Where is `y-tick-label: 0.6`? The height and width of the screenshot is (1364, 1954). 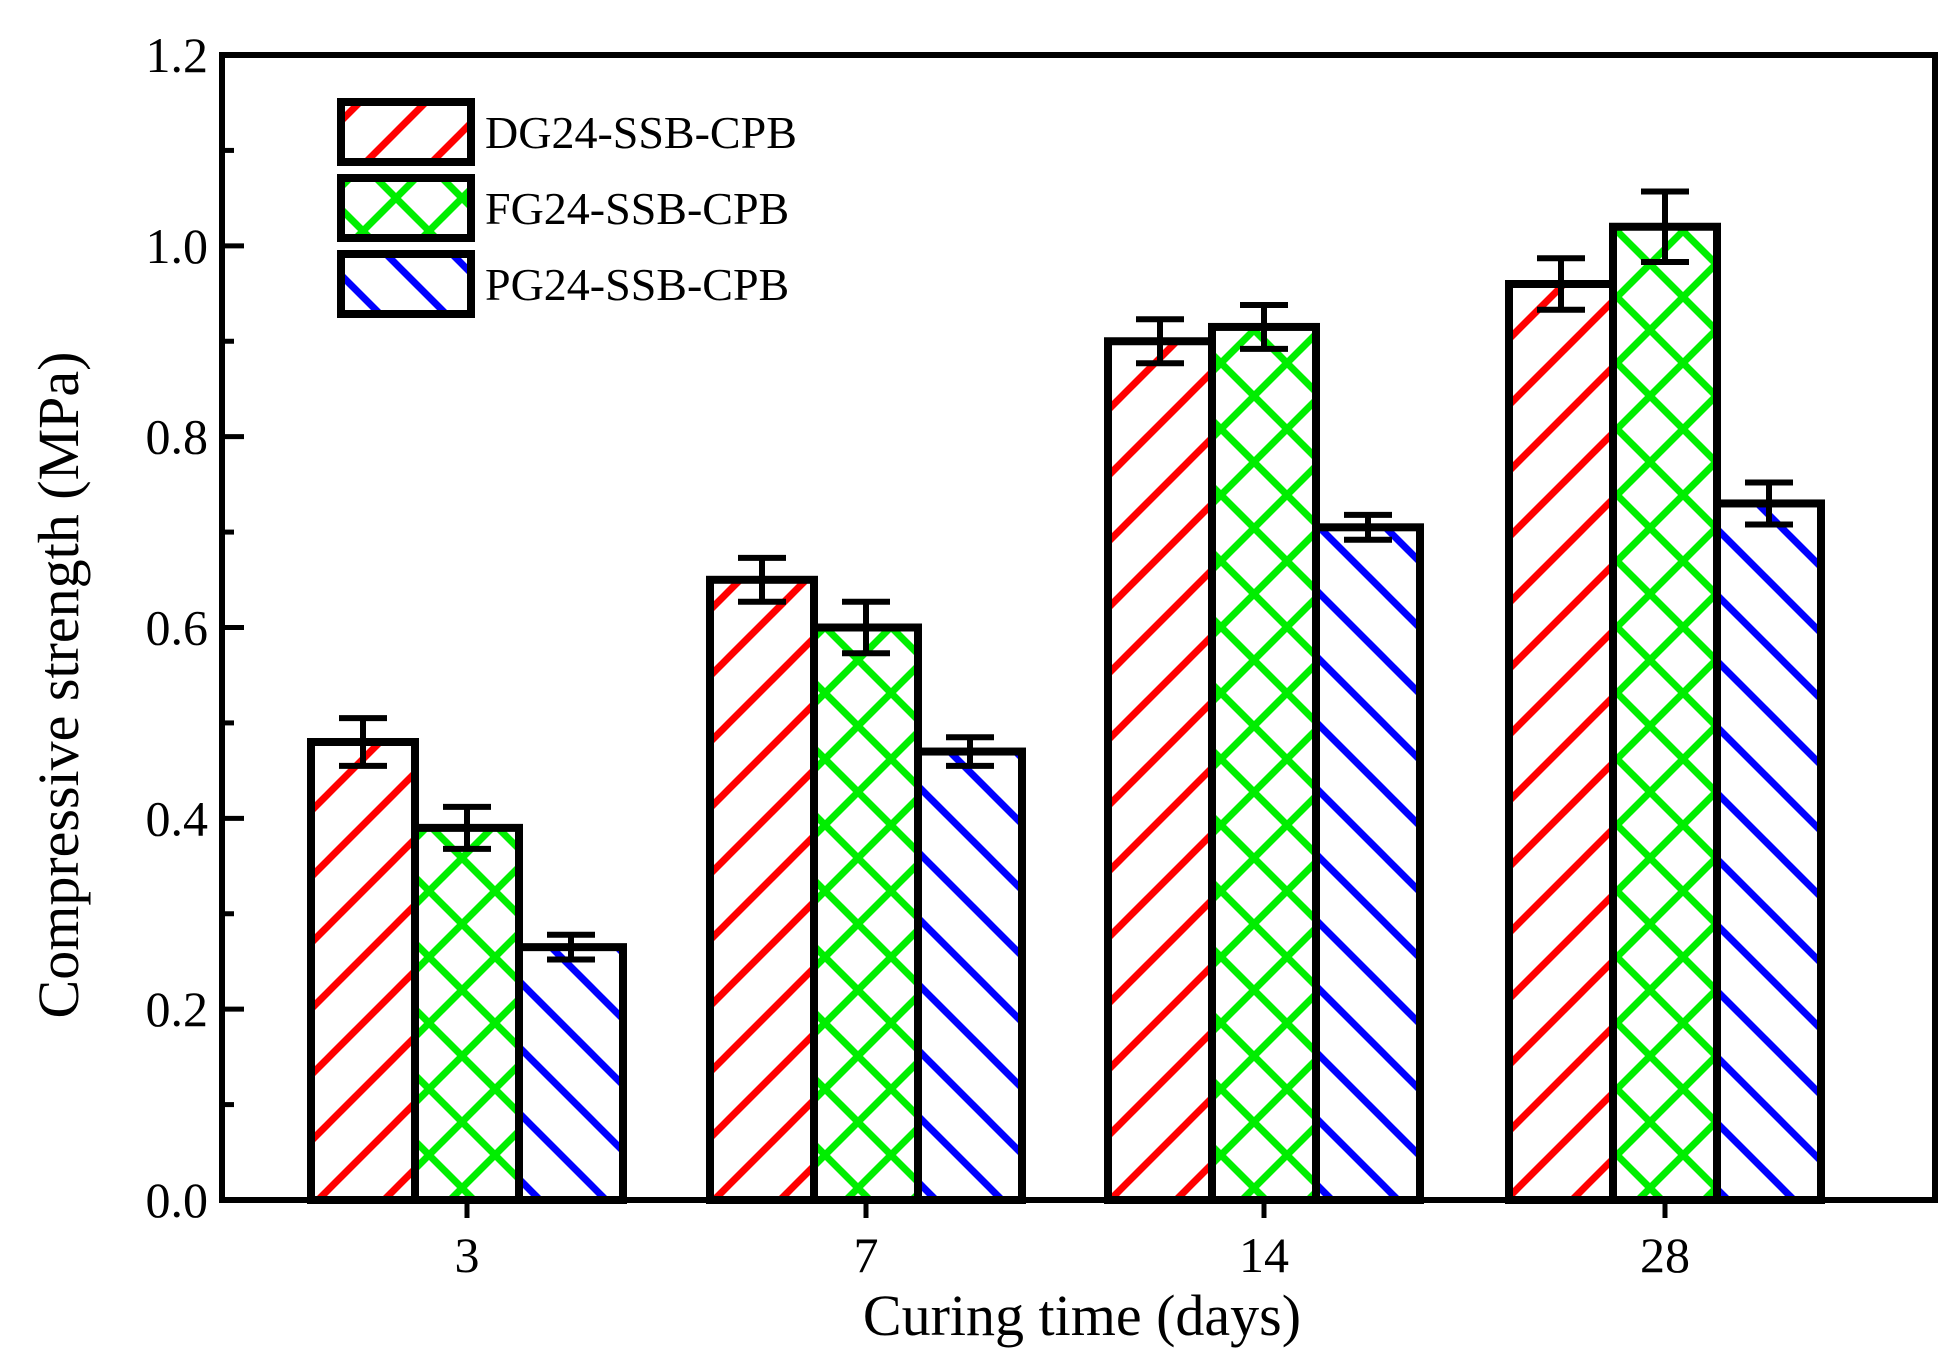
y-tick-label: 0.6 is located at coordinates (177, 628).